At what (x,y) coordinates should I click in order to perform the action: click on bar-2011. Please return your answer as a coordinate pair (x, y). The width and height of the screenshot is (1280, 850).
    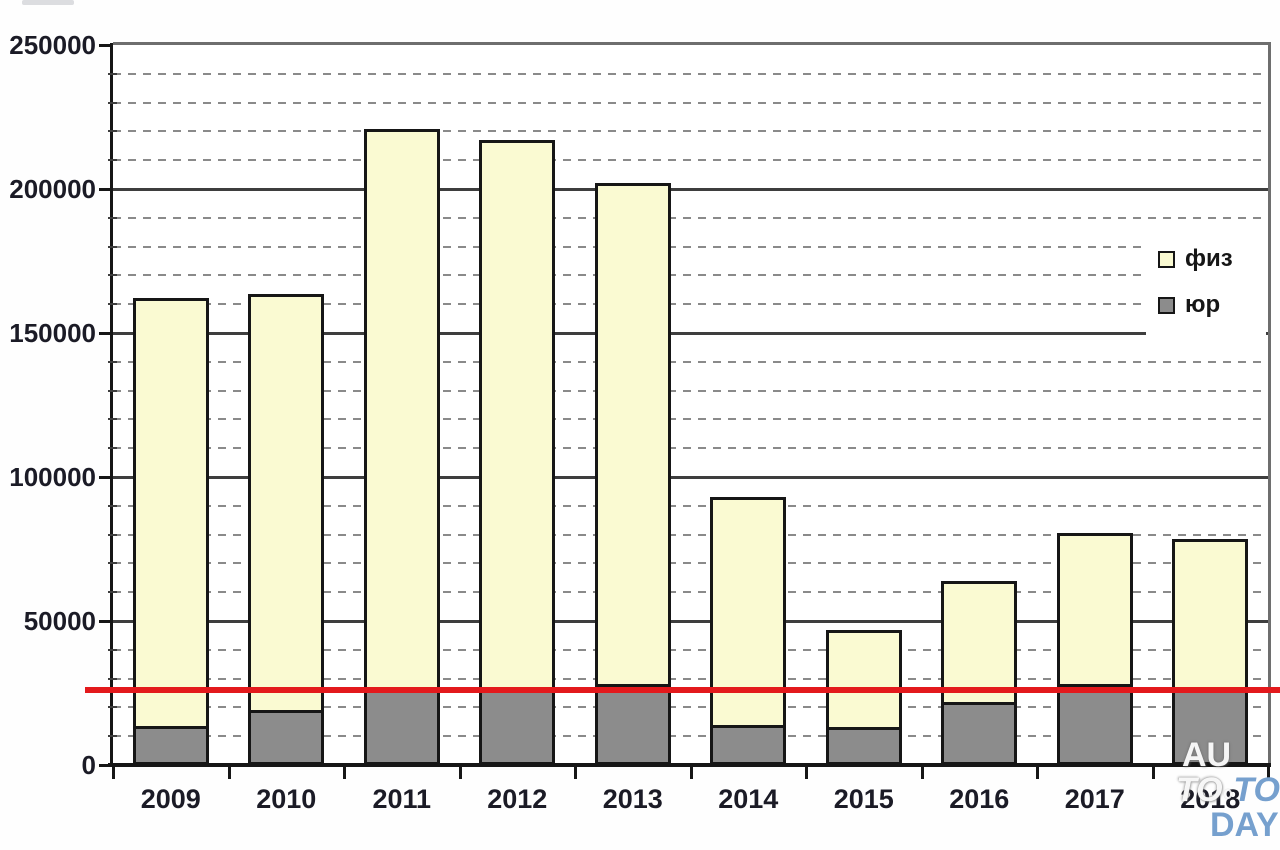
    Looking at the image, I should click on (401, 446).